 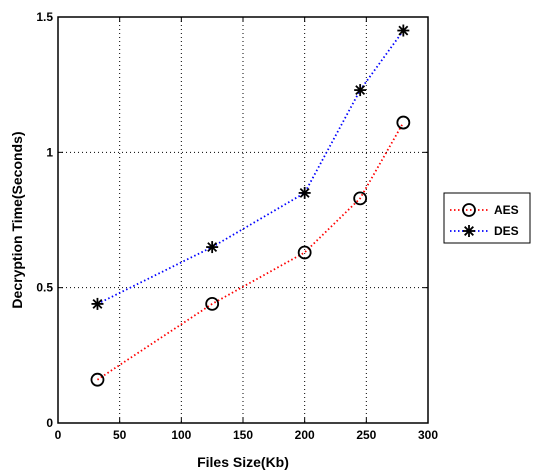 I want to click on x-axis-label: Files Size(Kb), so click(x=243, y=462).